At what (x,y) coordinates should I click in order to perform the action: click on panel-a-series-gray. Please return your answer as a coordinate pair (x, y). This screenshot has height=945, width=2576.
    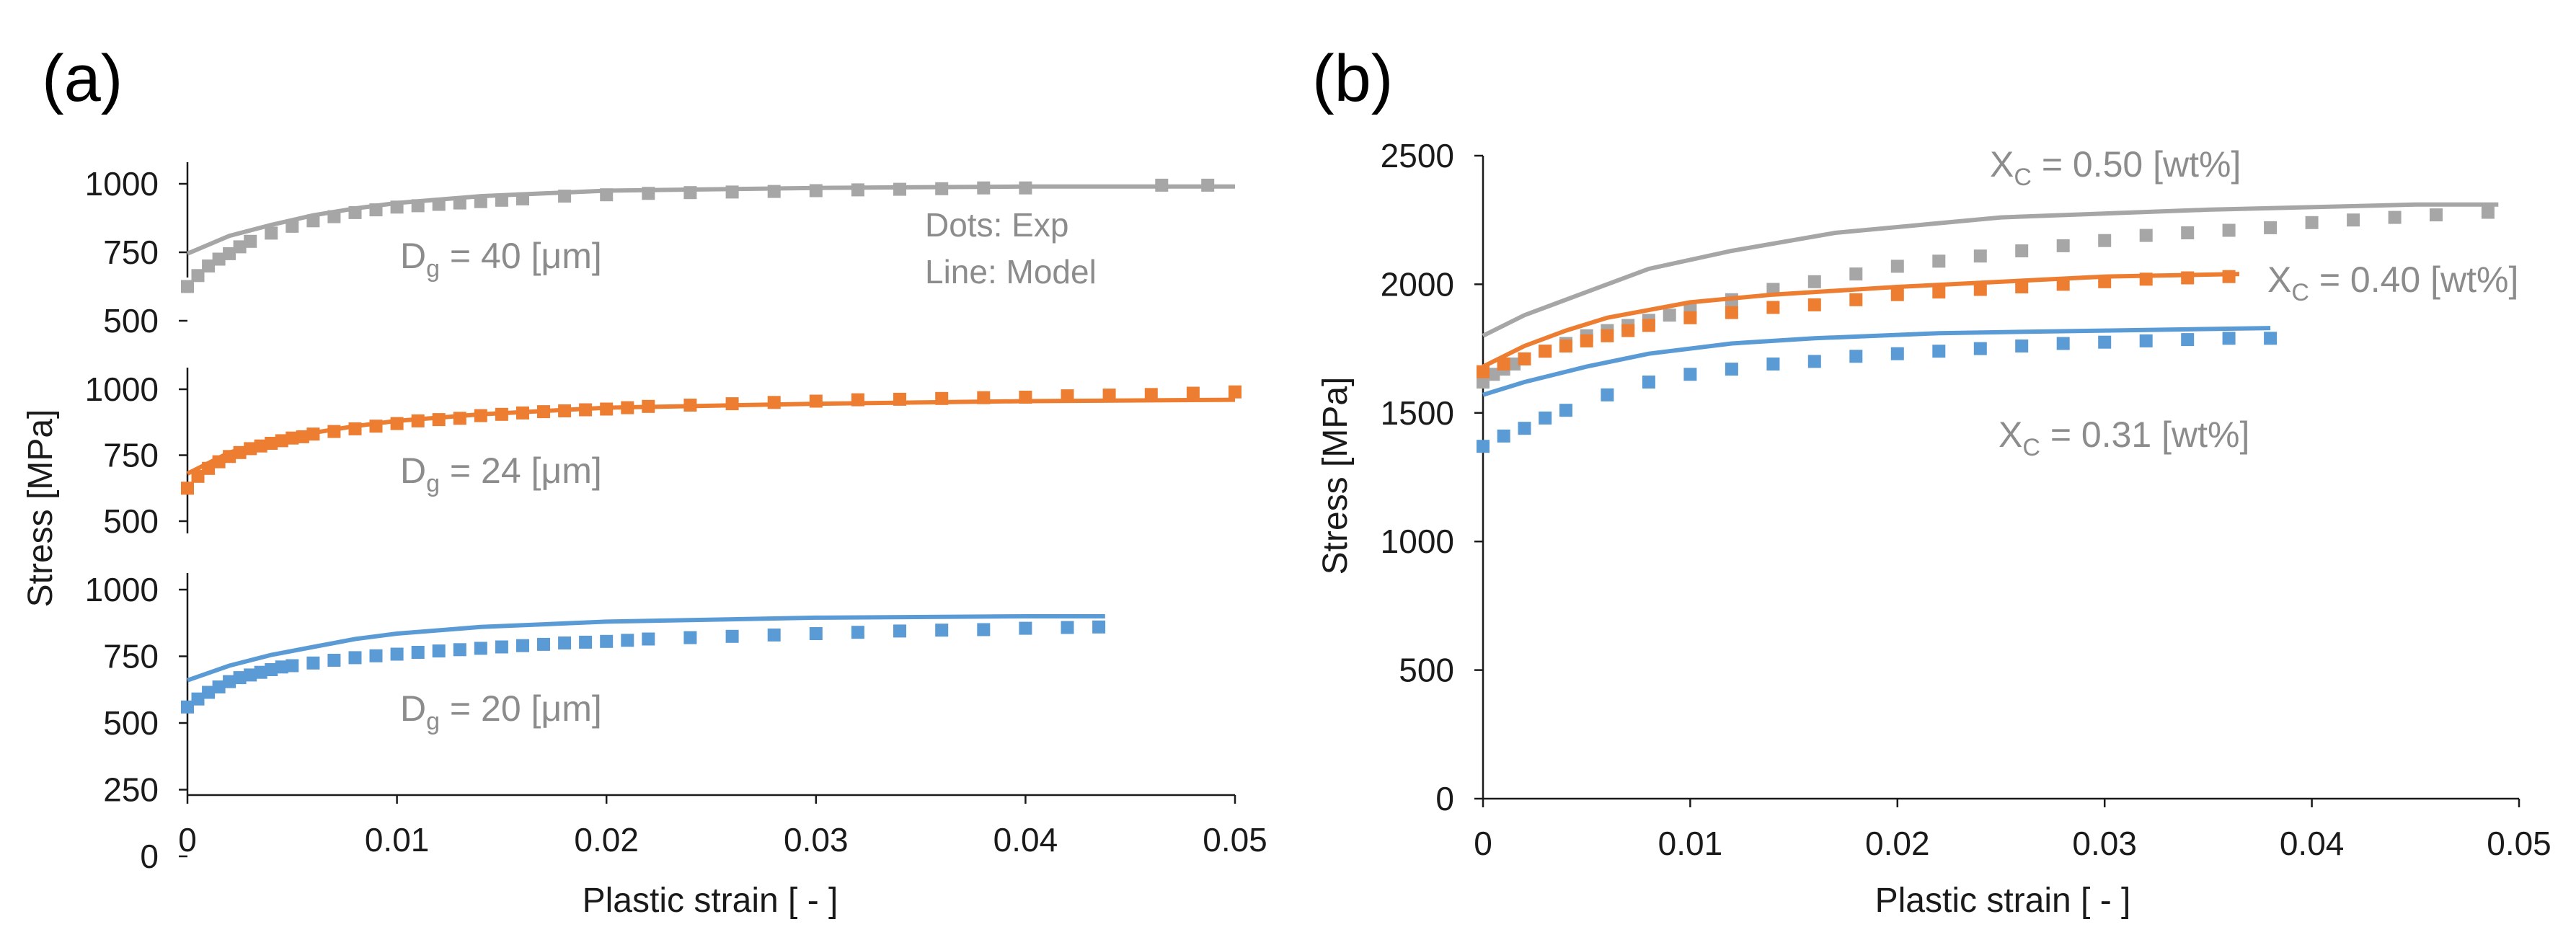
    Looking at the image, I should click on (708, 235).